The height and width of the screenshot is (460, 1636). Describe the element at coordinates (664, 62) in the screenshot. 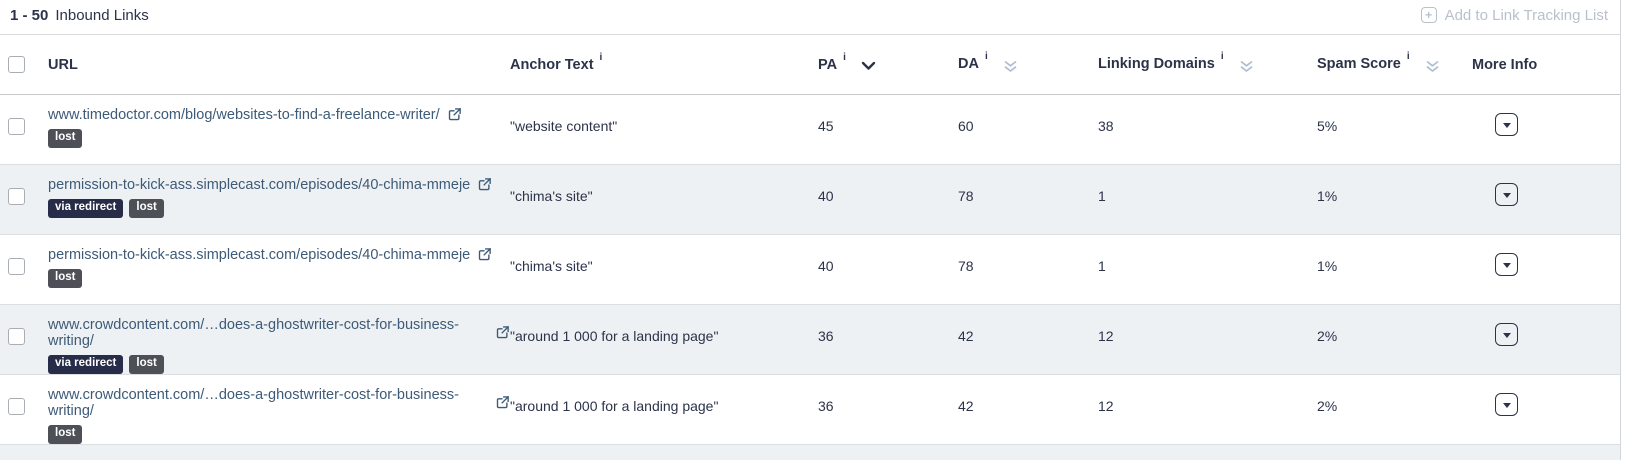

I see `column-header-anchor-text: Anchor Text i` at that location.